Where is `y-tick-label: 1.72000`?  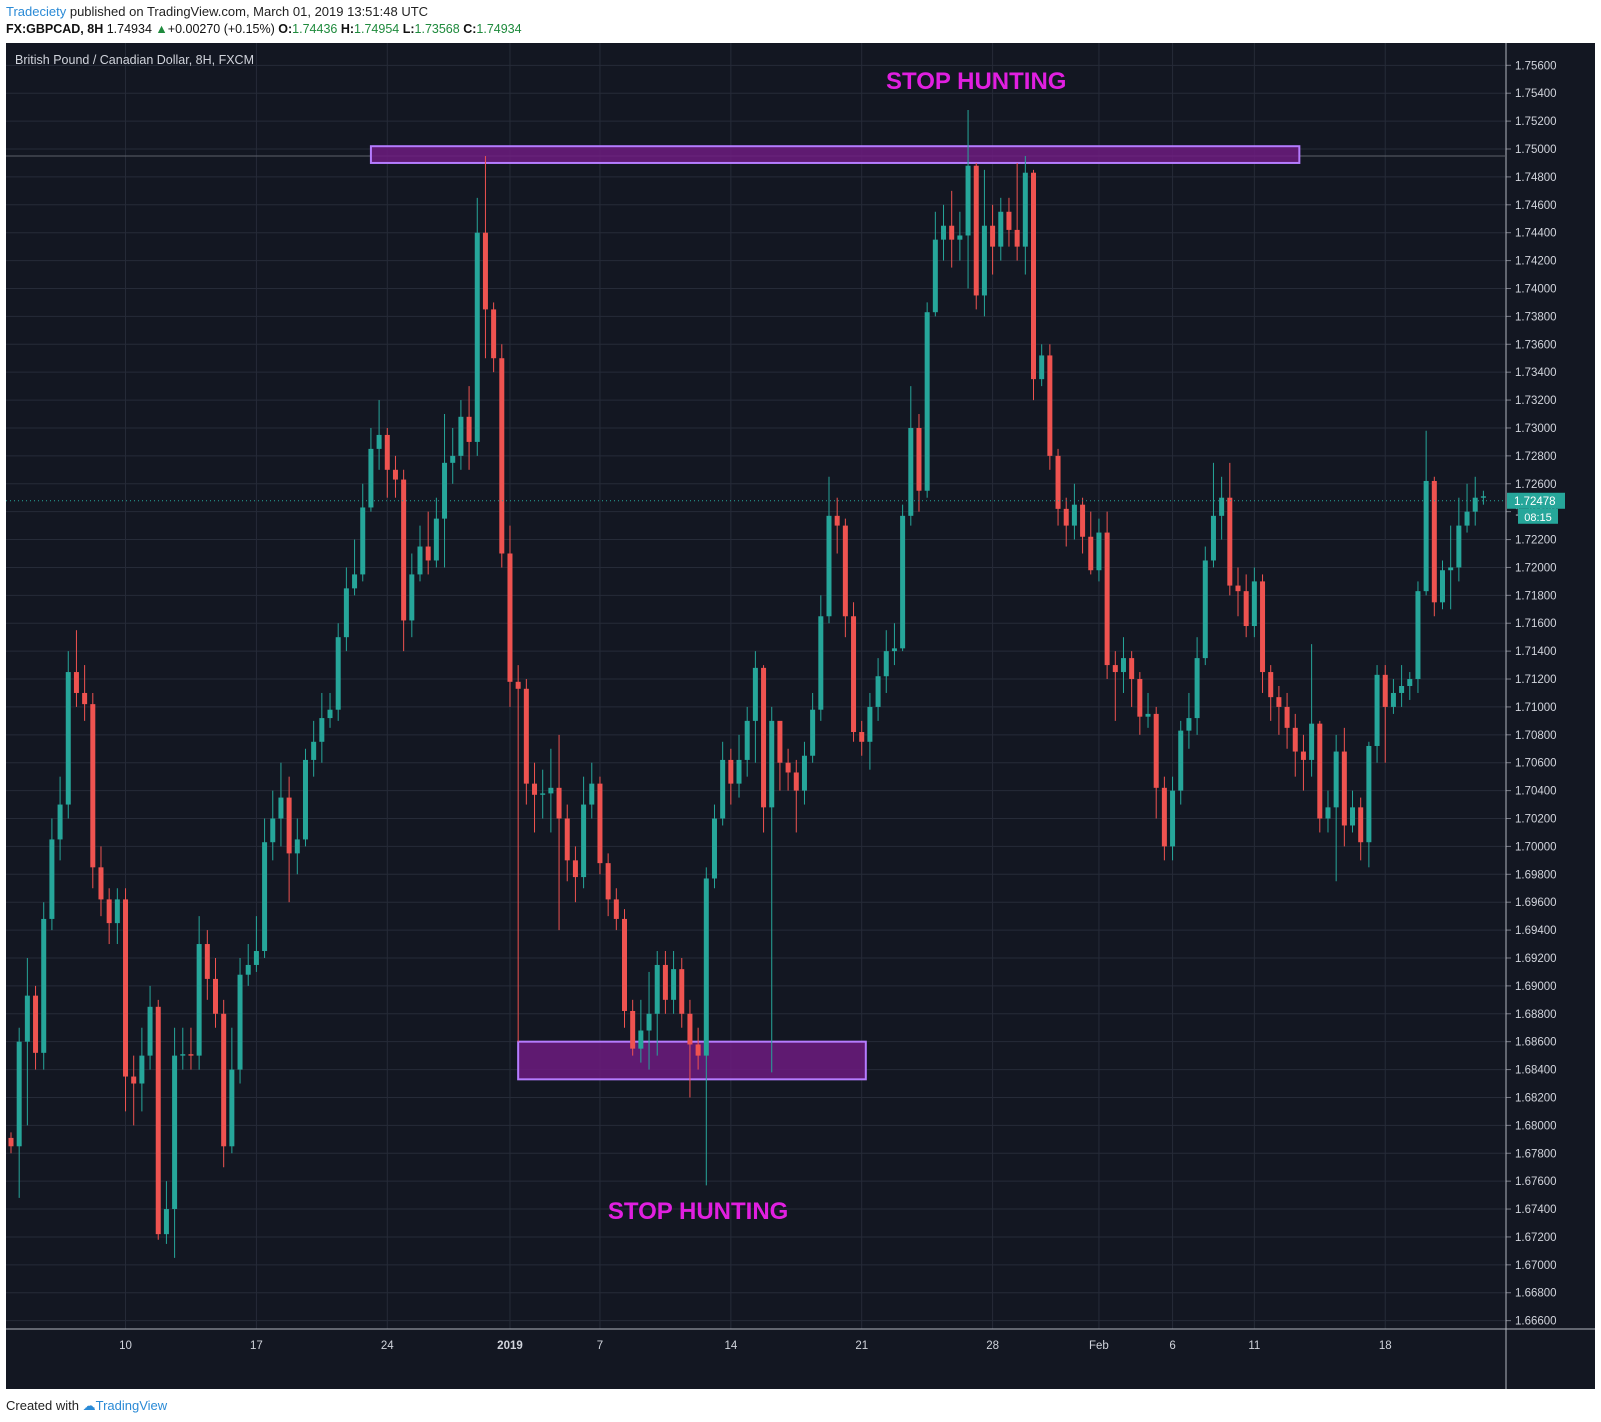 y-tick-label: 1.72000 is located at coordinates (1536, 568).